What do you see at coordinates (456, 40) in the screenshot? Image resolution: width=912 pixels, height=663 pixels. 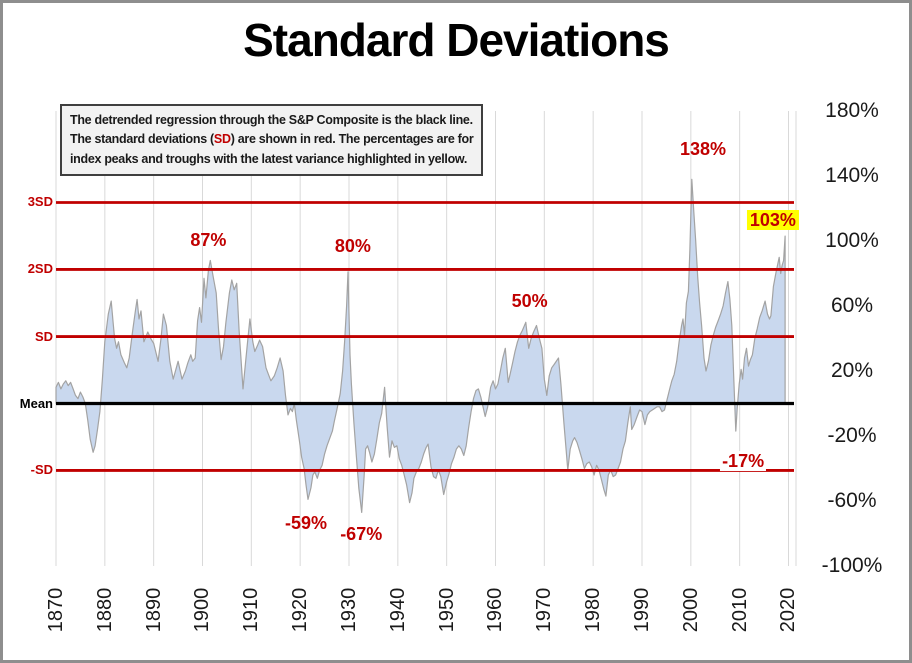 I see `chart-title: Standard Deviations` at bounding box center [456, 40].